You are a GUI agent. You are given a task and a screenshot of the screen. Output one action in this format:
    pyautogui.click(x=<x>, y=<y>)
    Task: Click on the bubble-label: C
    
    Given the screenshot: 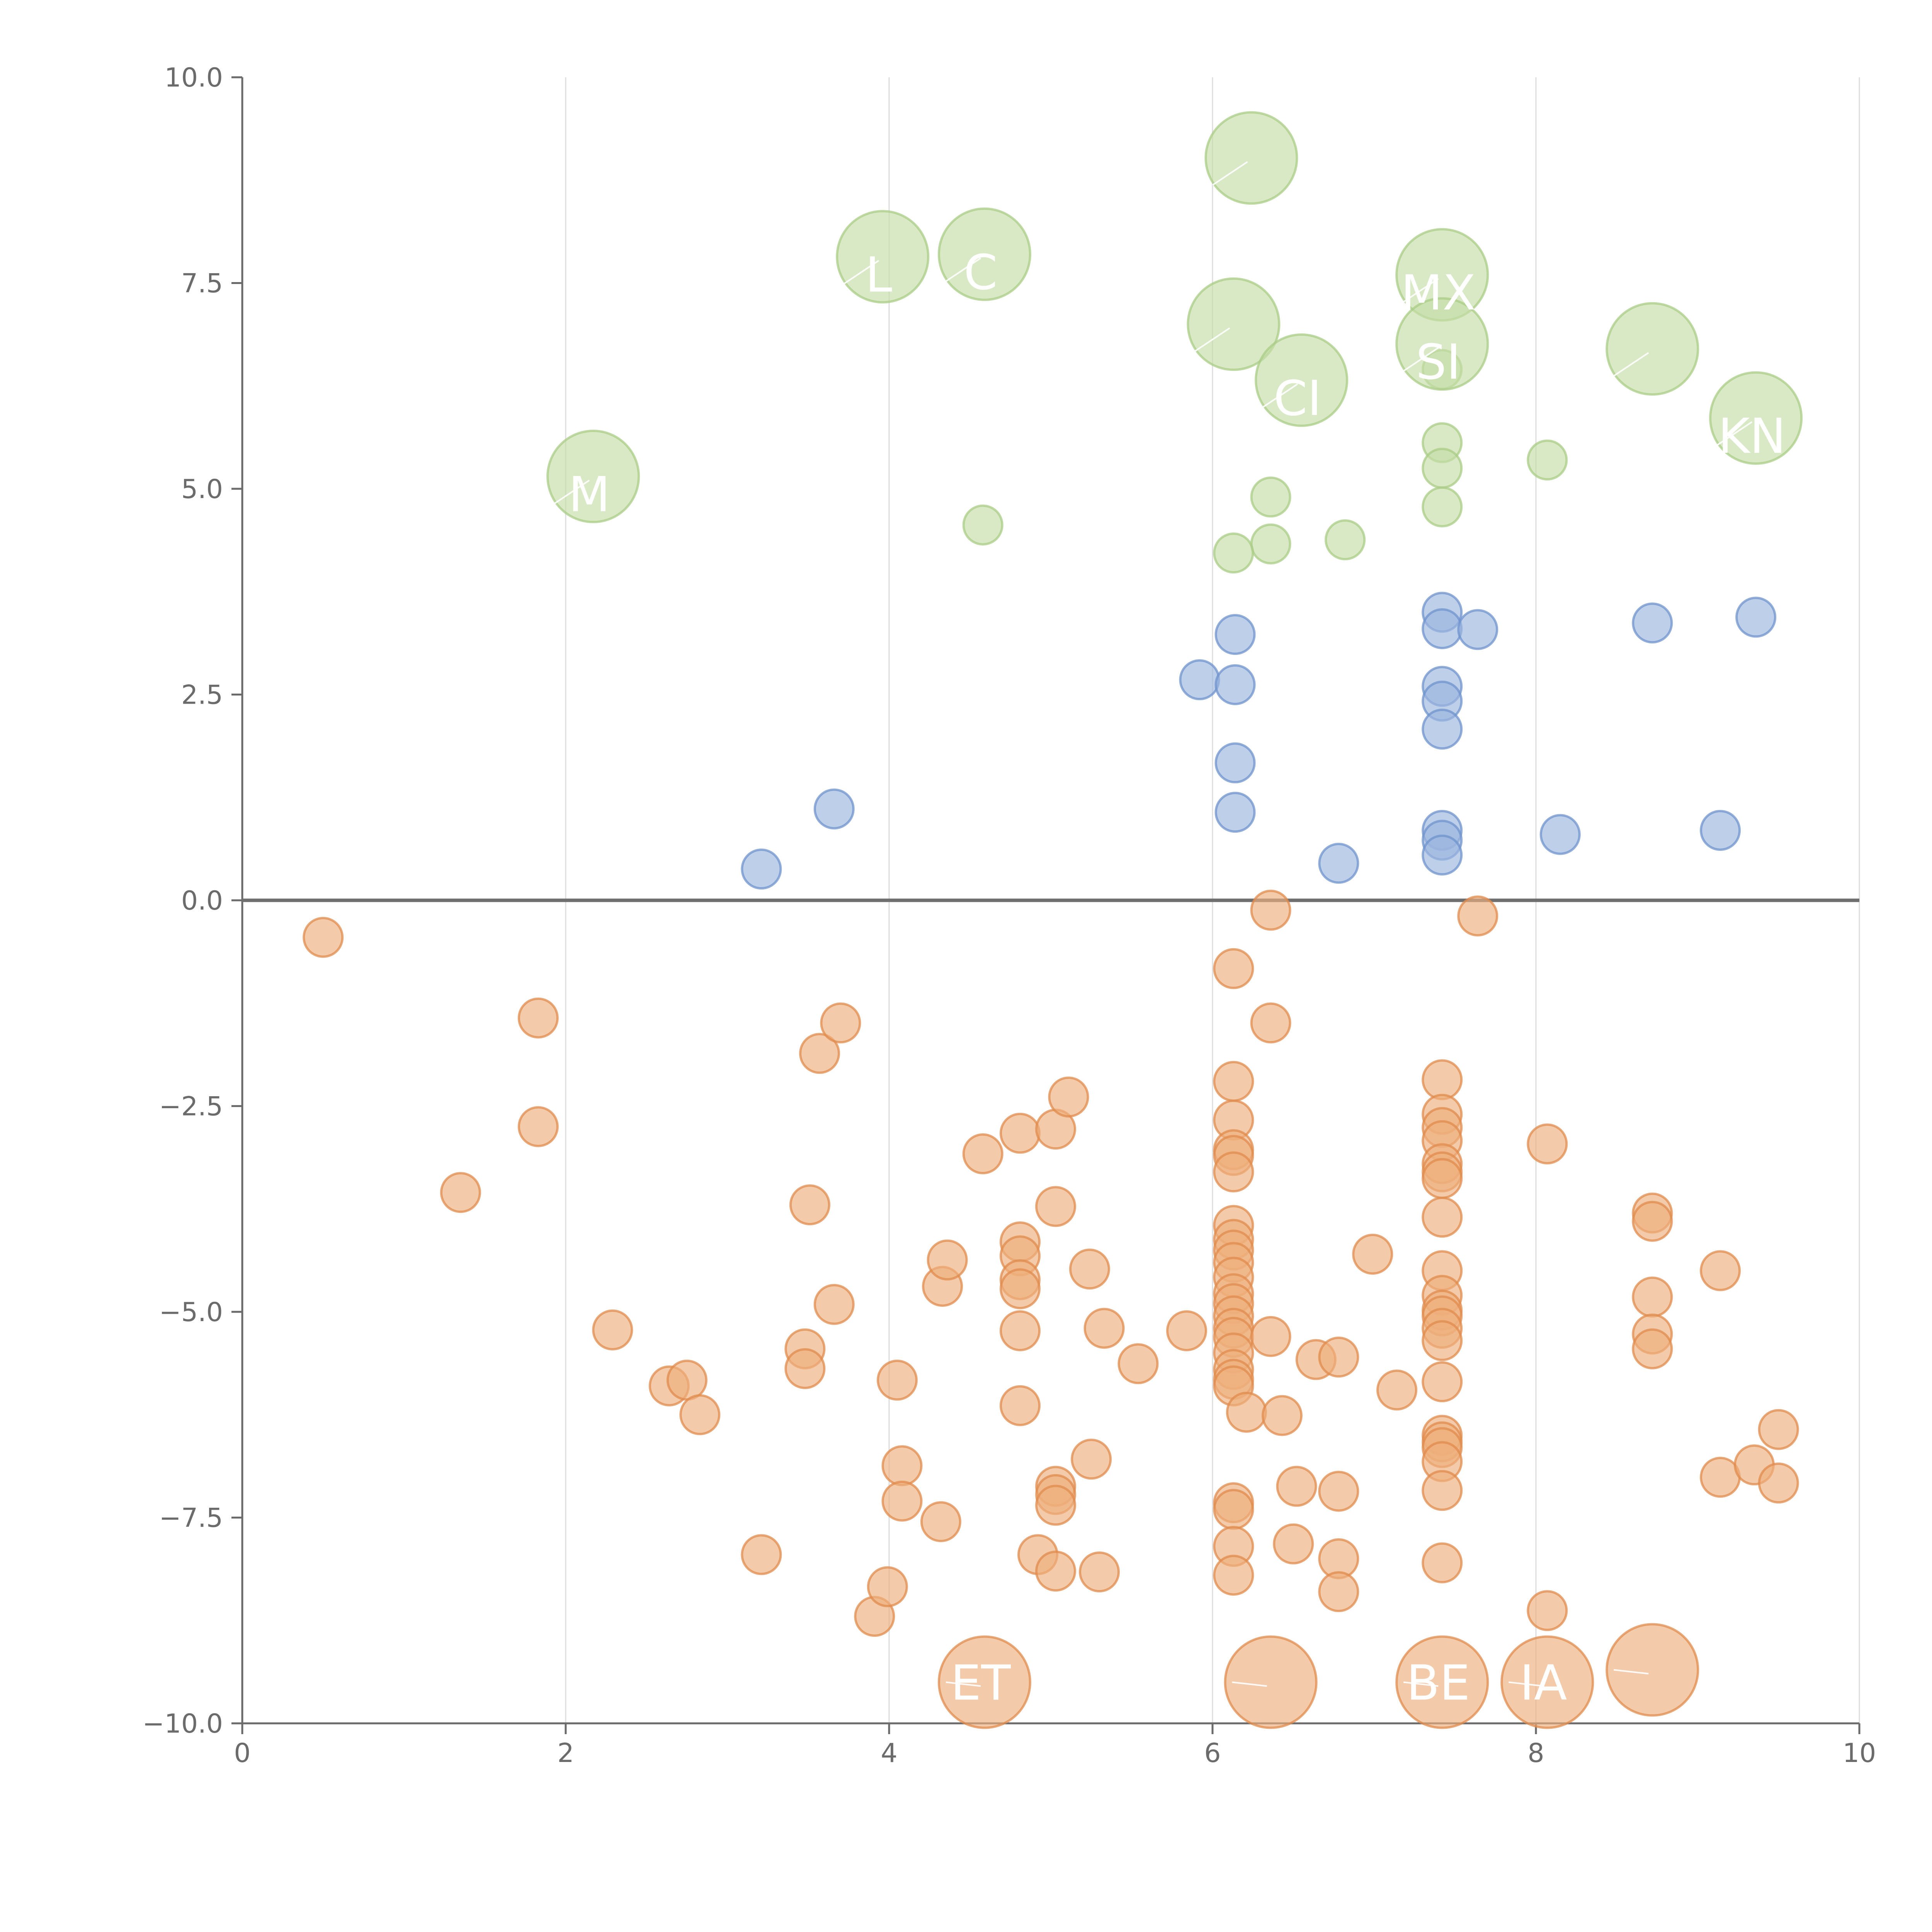 What is the action you would take?
    pyautogui.click(x=981, y=273)
    